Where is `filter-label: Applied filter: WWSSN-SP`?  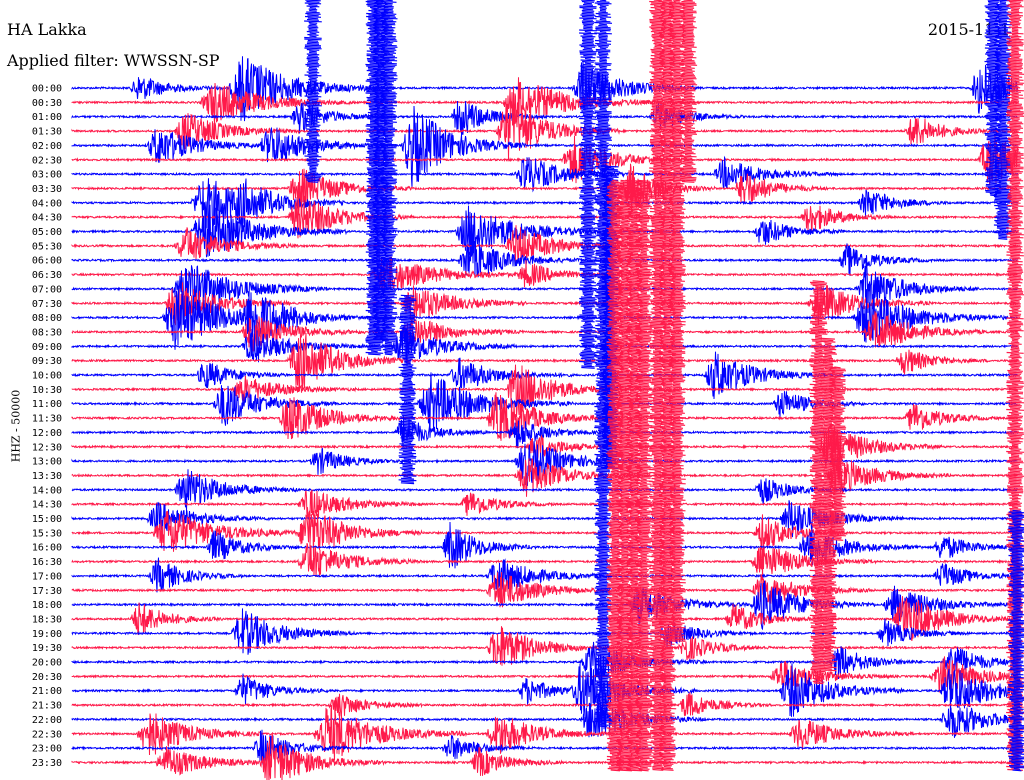
filter-label: Applied filter: WWSSN-SP is located at coordinates (113, 60).